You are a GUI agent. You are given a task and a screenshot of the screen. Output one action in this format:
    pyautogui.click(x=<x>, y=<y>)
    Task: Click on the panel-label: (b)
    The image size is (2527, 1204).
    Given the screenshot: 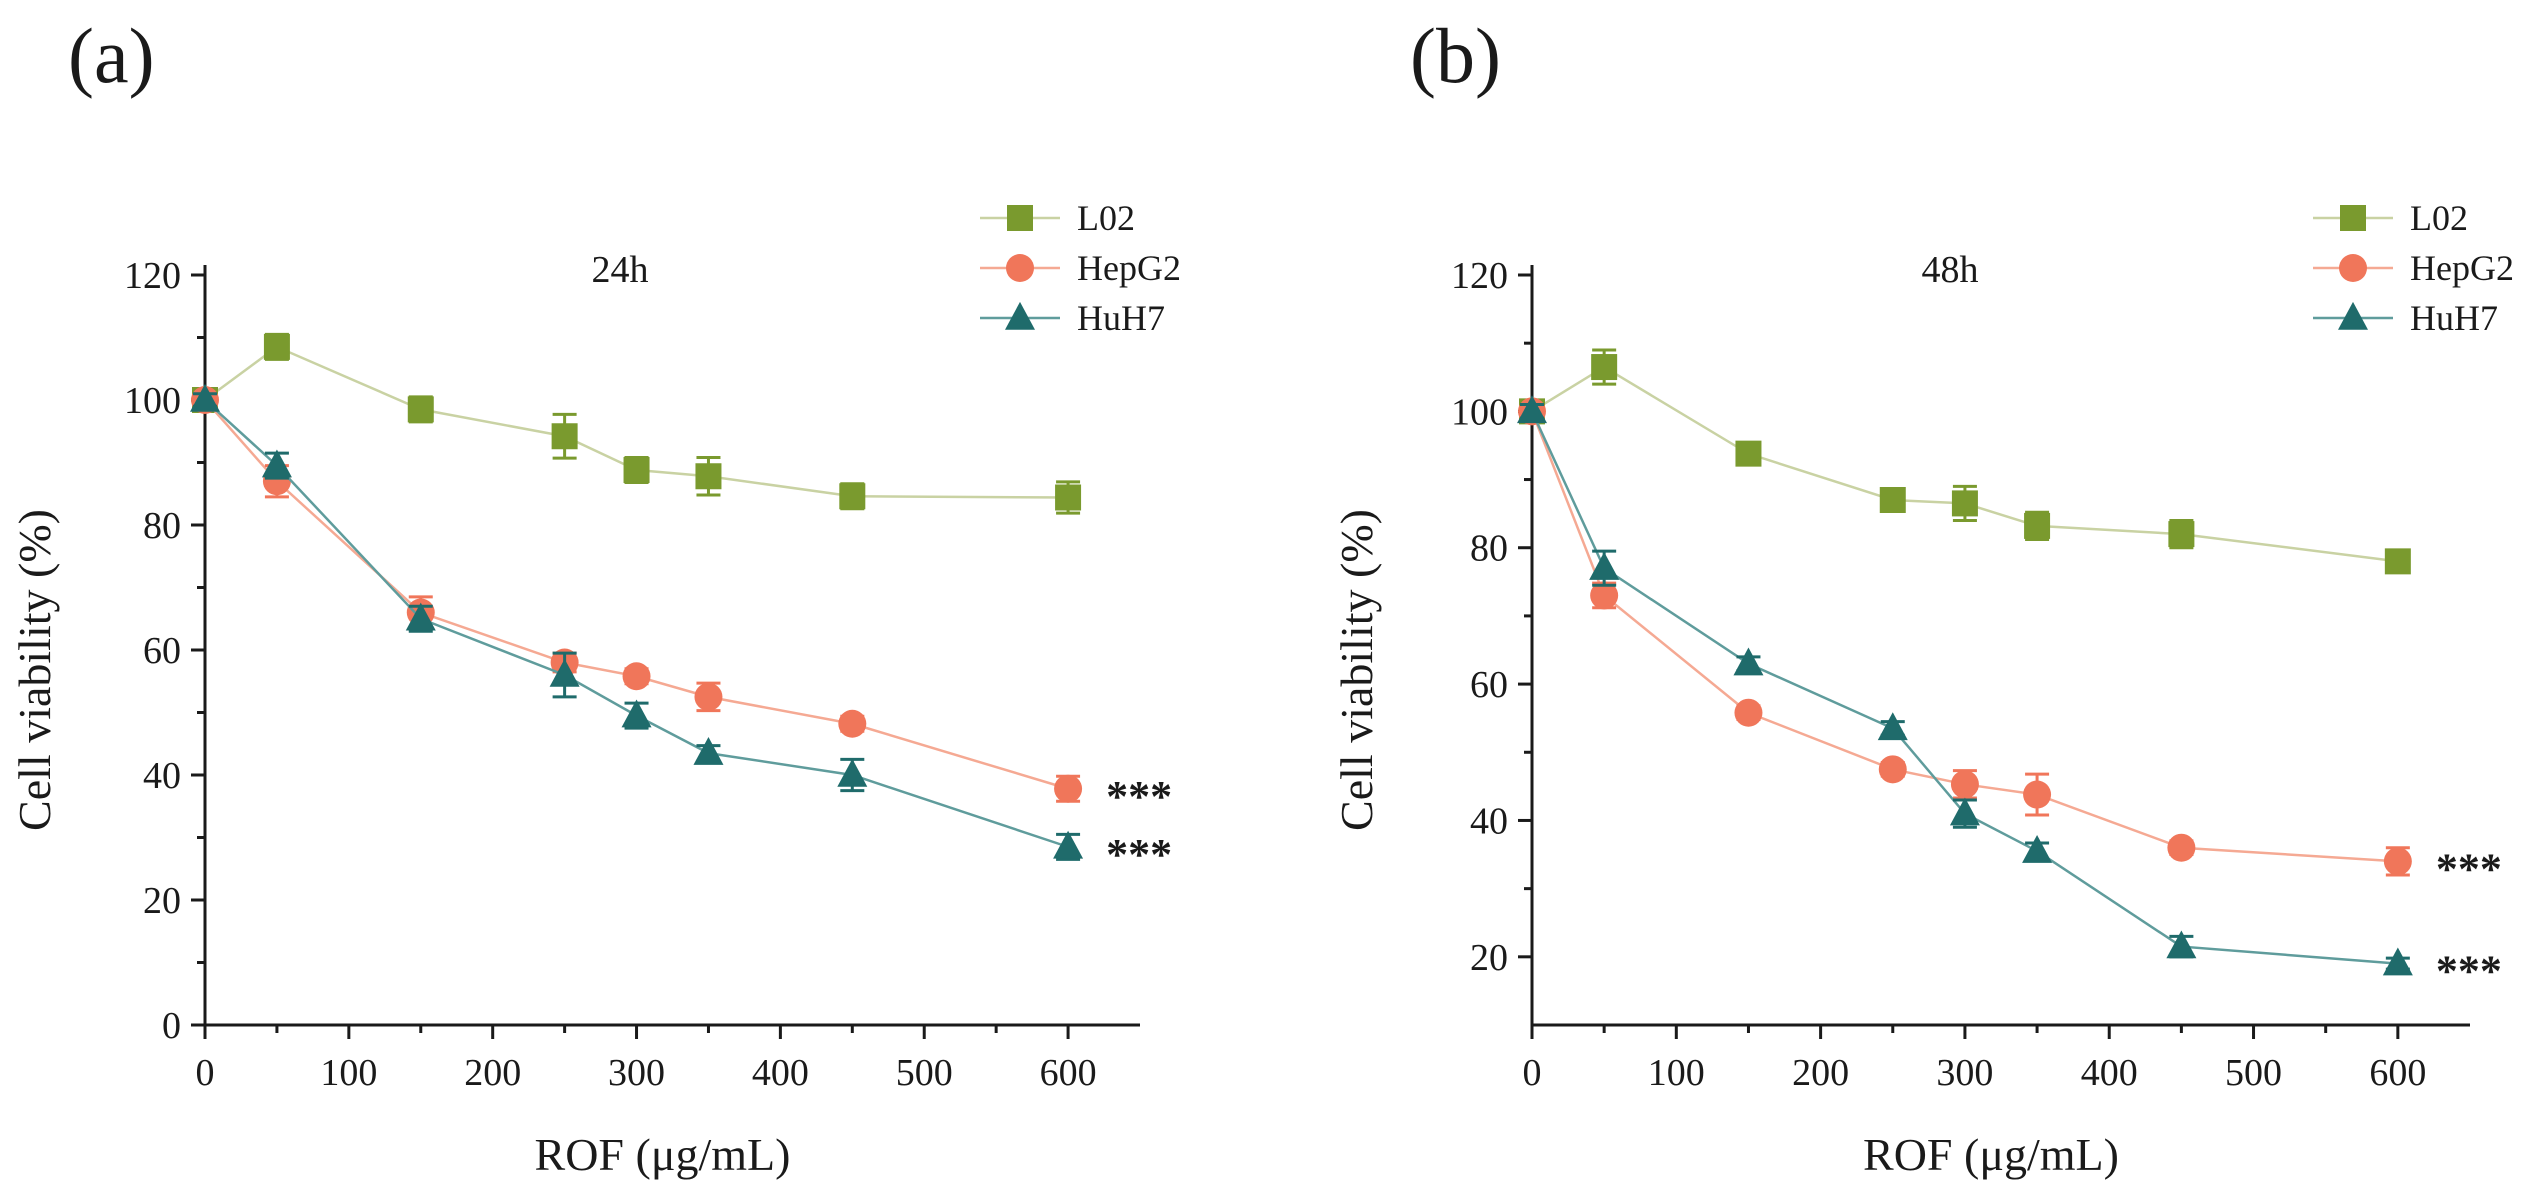 What is the action you would take?
    pyautogui.click(x=1455, y=55)
    